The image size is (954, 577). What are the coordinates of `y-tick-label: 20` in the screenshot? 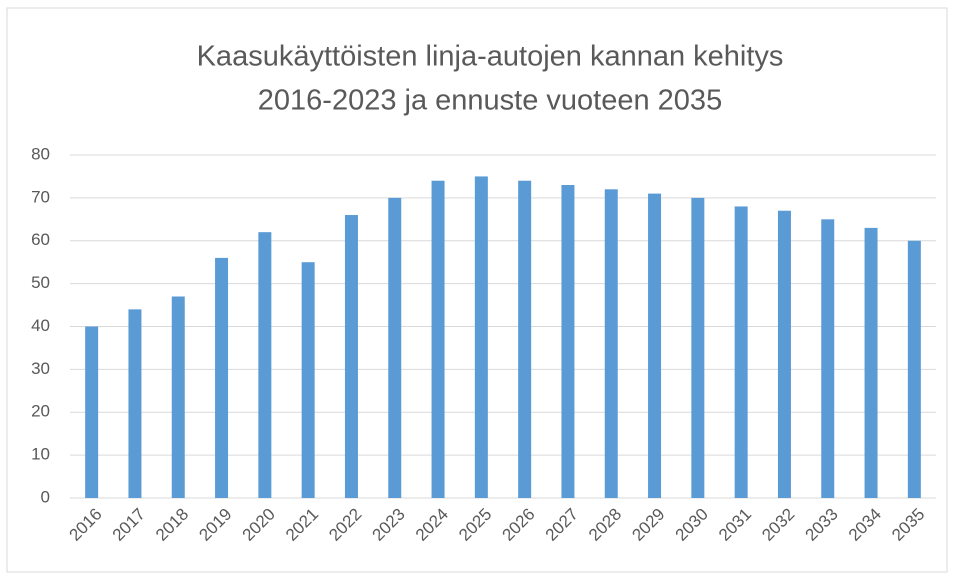 It's located at (40, 411).